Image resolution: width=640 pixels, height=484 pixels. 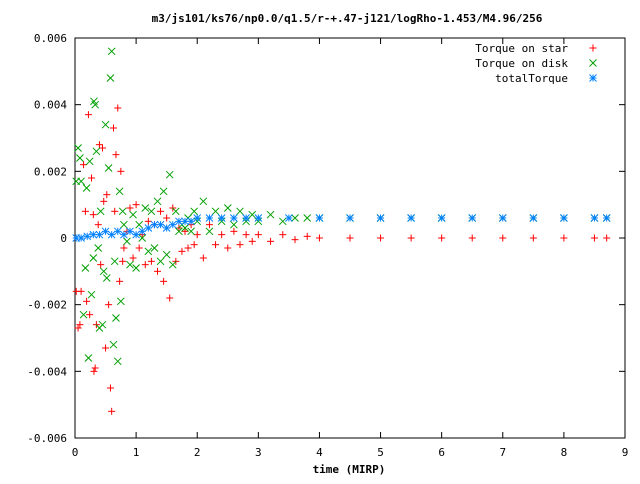 What do you see at coordinates (197, 452) in the screenshot?
I see `x-tick-label: 2` at bounding box center [197, 452].